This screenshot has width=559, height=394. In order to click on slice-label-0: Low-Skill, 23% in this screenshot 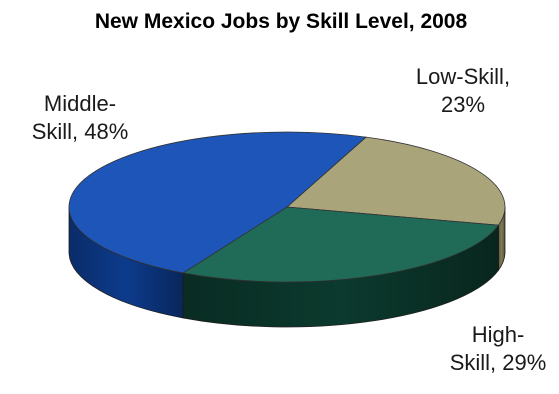, I will do `click(463, 90)`.